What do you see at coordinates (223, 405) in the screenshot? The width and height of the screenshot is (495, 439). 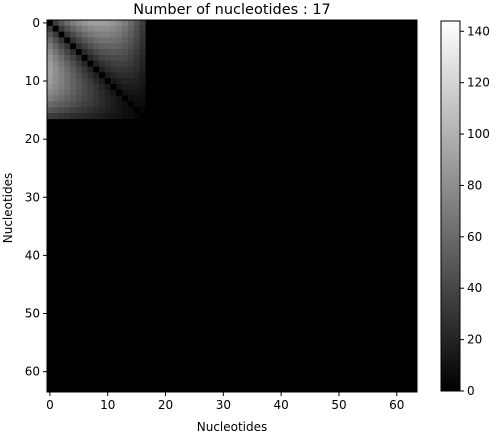 I see `x-tick-label: 30` at bounding box center [223, 405].